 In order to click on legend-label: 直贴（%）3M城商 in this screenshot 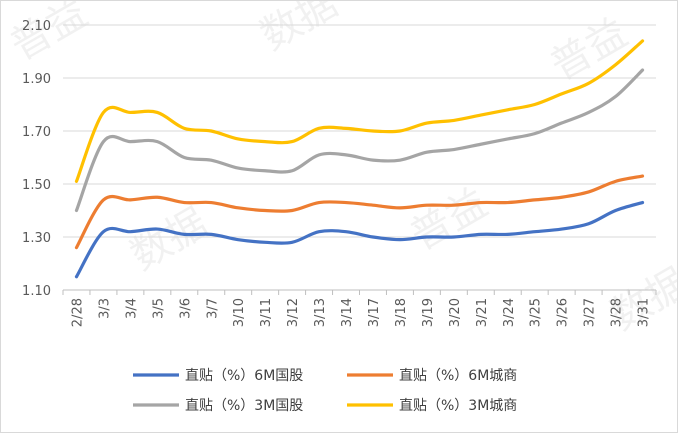, I will do `click(458, 405)`.